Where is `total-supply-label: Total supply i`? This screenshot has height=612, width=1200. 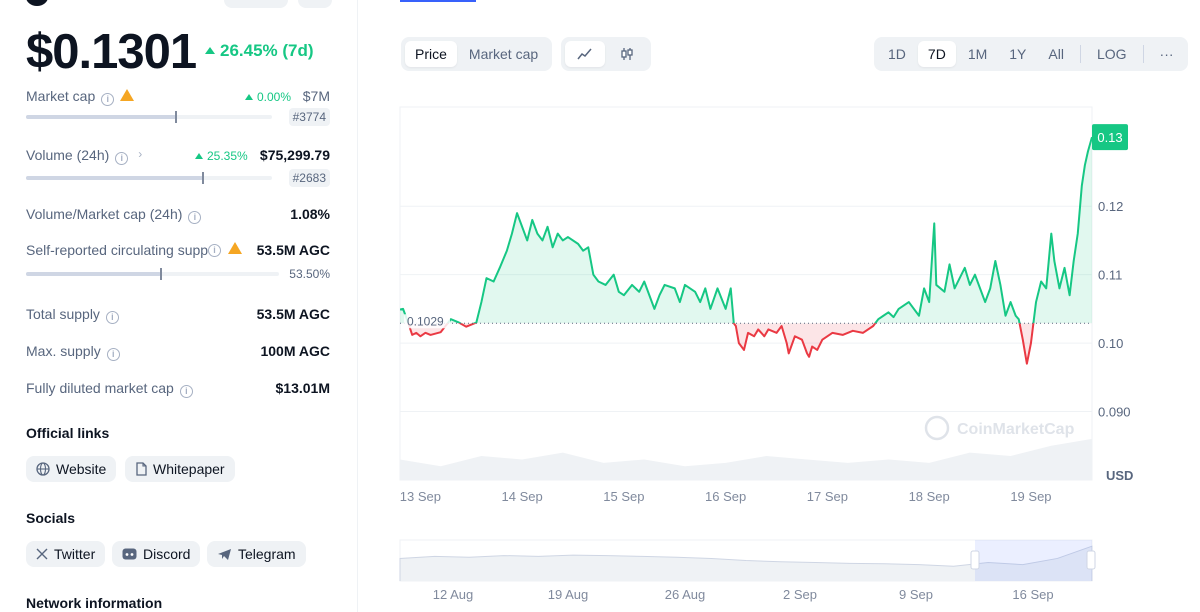
total-supply-label: Total supply i is located at coordinates (72, 315).